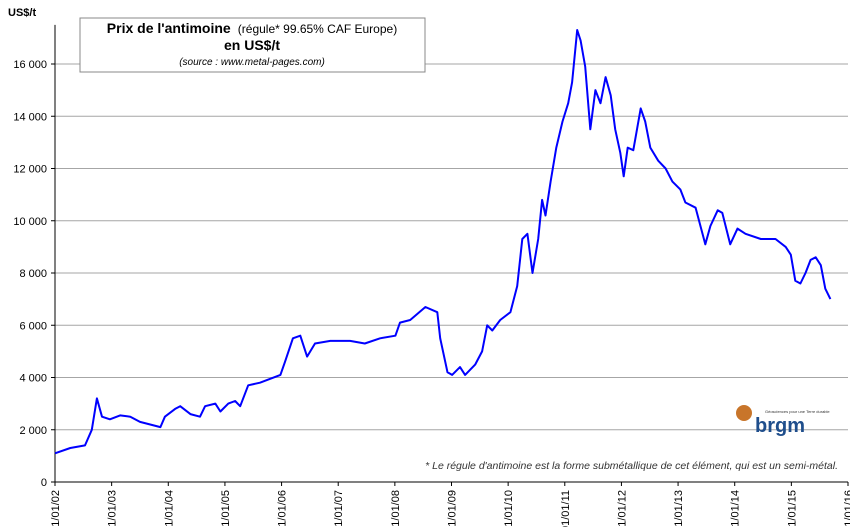 Image resolution: width=850 pixels, height=527 pixels. What do you see at coordinates (252, 62) in the screenshot?
I see `source: (source : www.metal-pages.com)` at bounding box center [252, 62].